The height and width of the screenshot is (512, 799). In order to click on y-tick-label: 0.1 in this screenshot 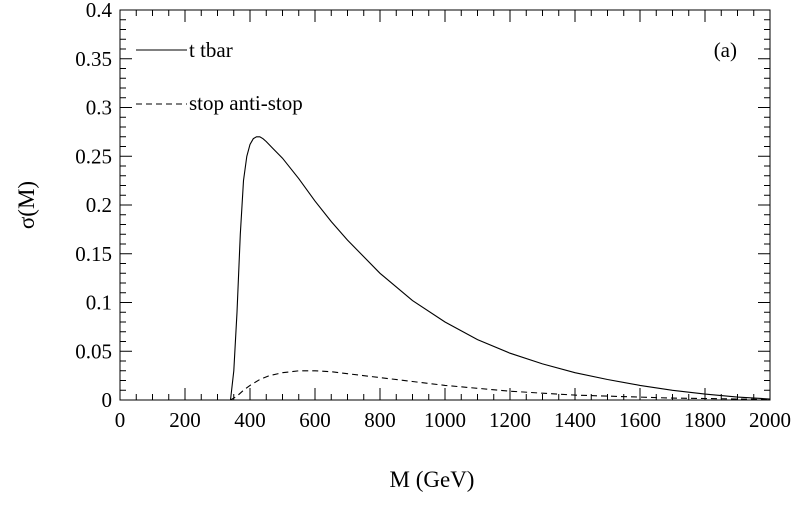, I will do `click(99, 303)`.